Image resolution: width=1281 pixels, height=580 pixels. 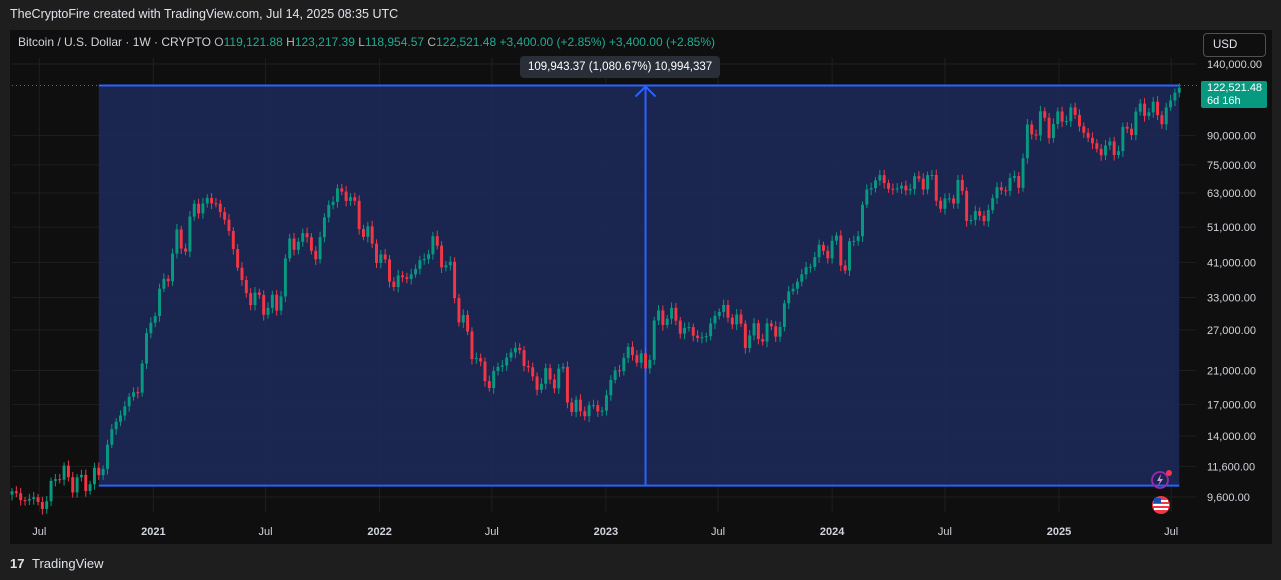 I want to click on measure-label: 109,943.37 (1,080.67%) 10,994,337, so click(x=620, y=67).